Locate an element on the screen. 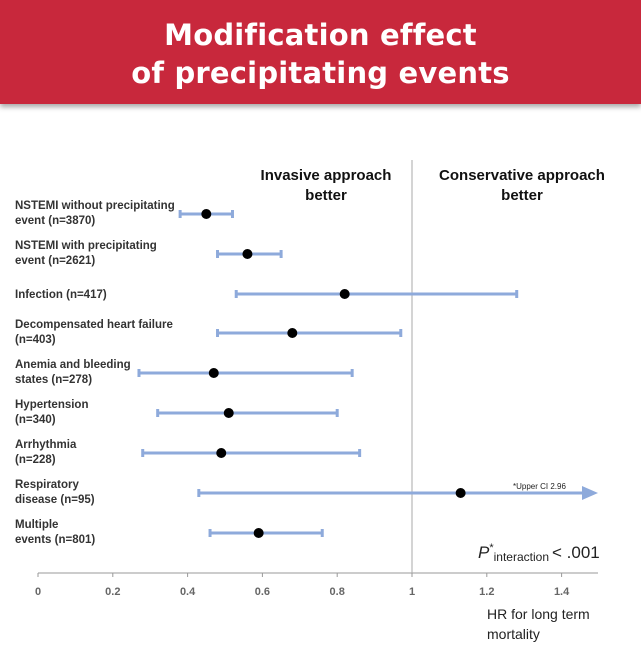  x-axis-title-line-2: mortality is located at coordinates (513, 634).